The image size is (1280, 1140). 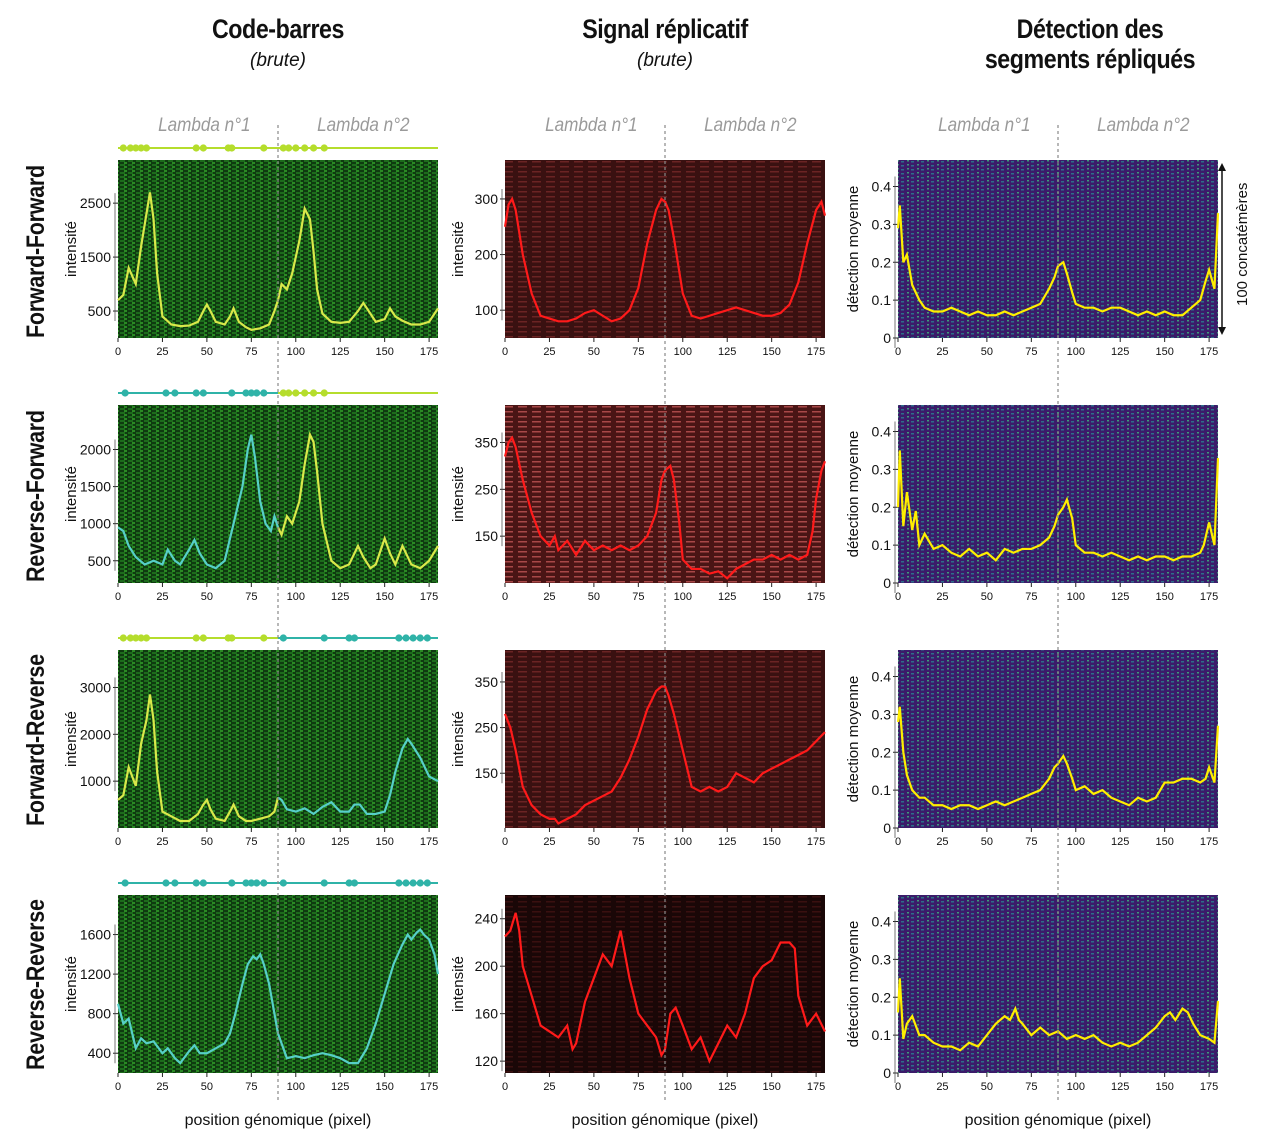 What do you see at coordinates (95, 524) in the screenshot?
I see `y-tick-label: 1000` at bounding box center [95, 524].